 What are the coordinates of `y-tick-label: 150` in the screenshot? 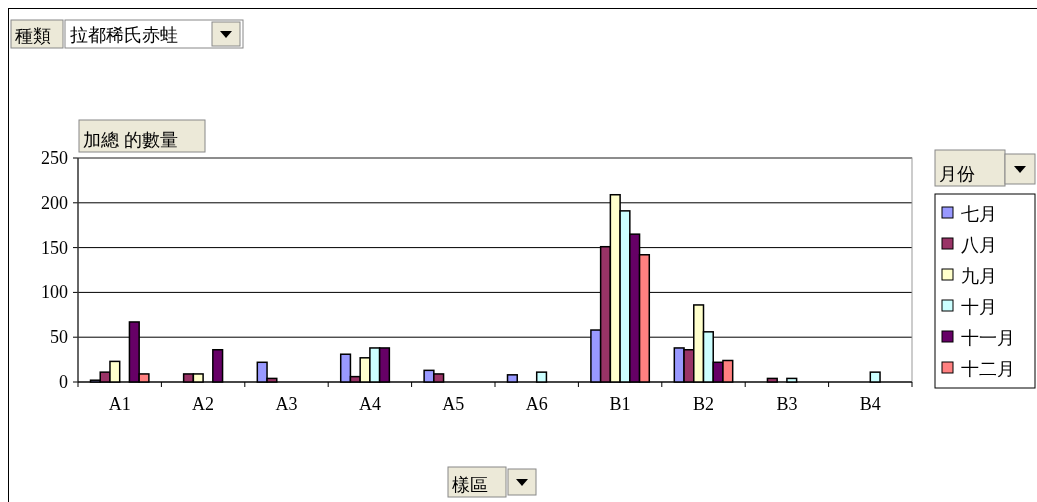 It's located at (54, 247).